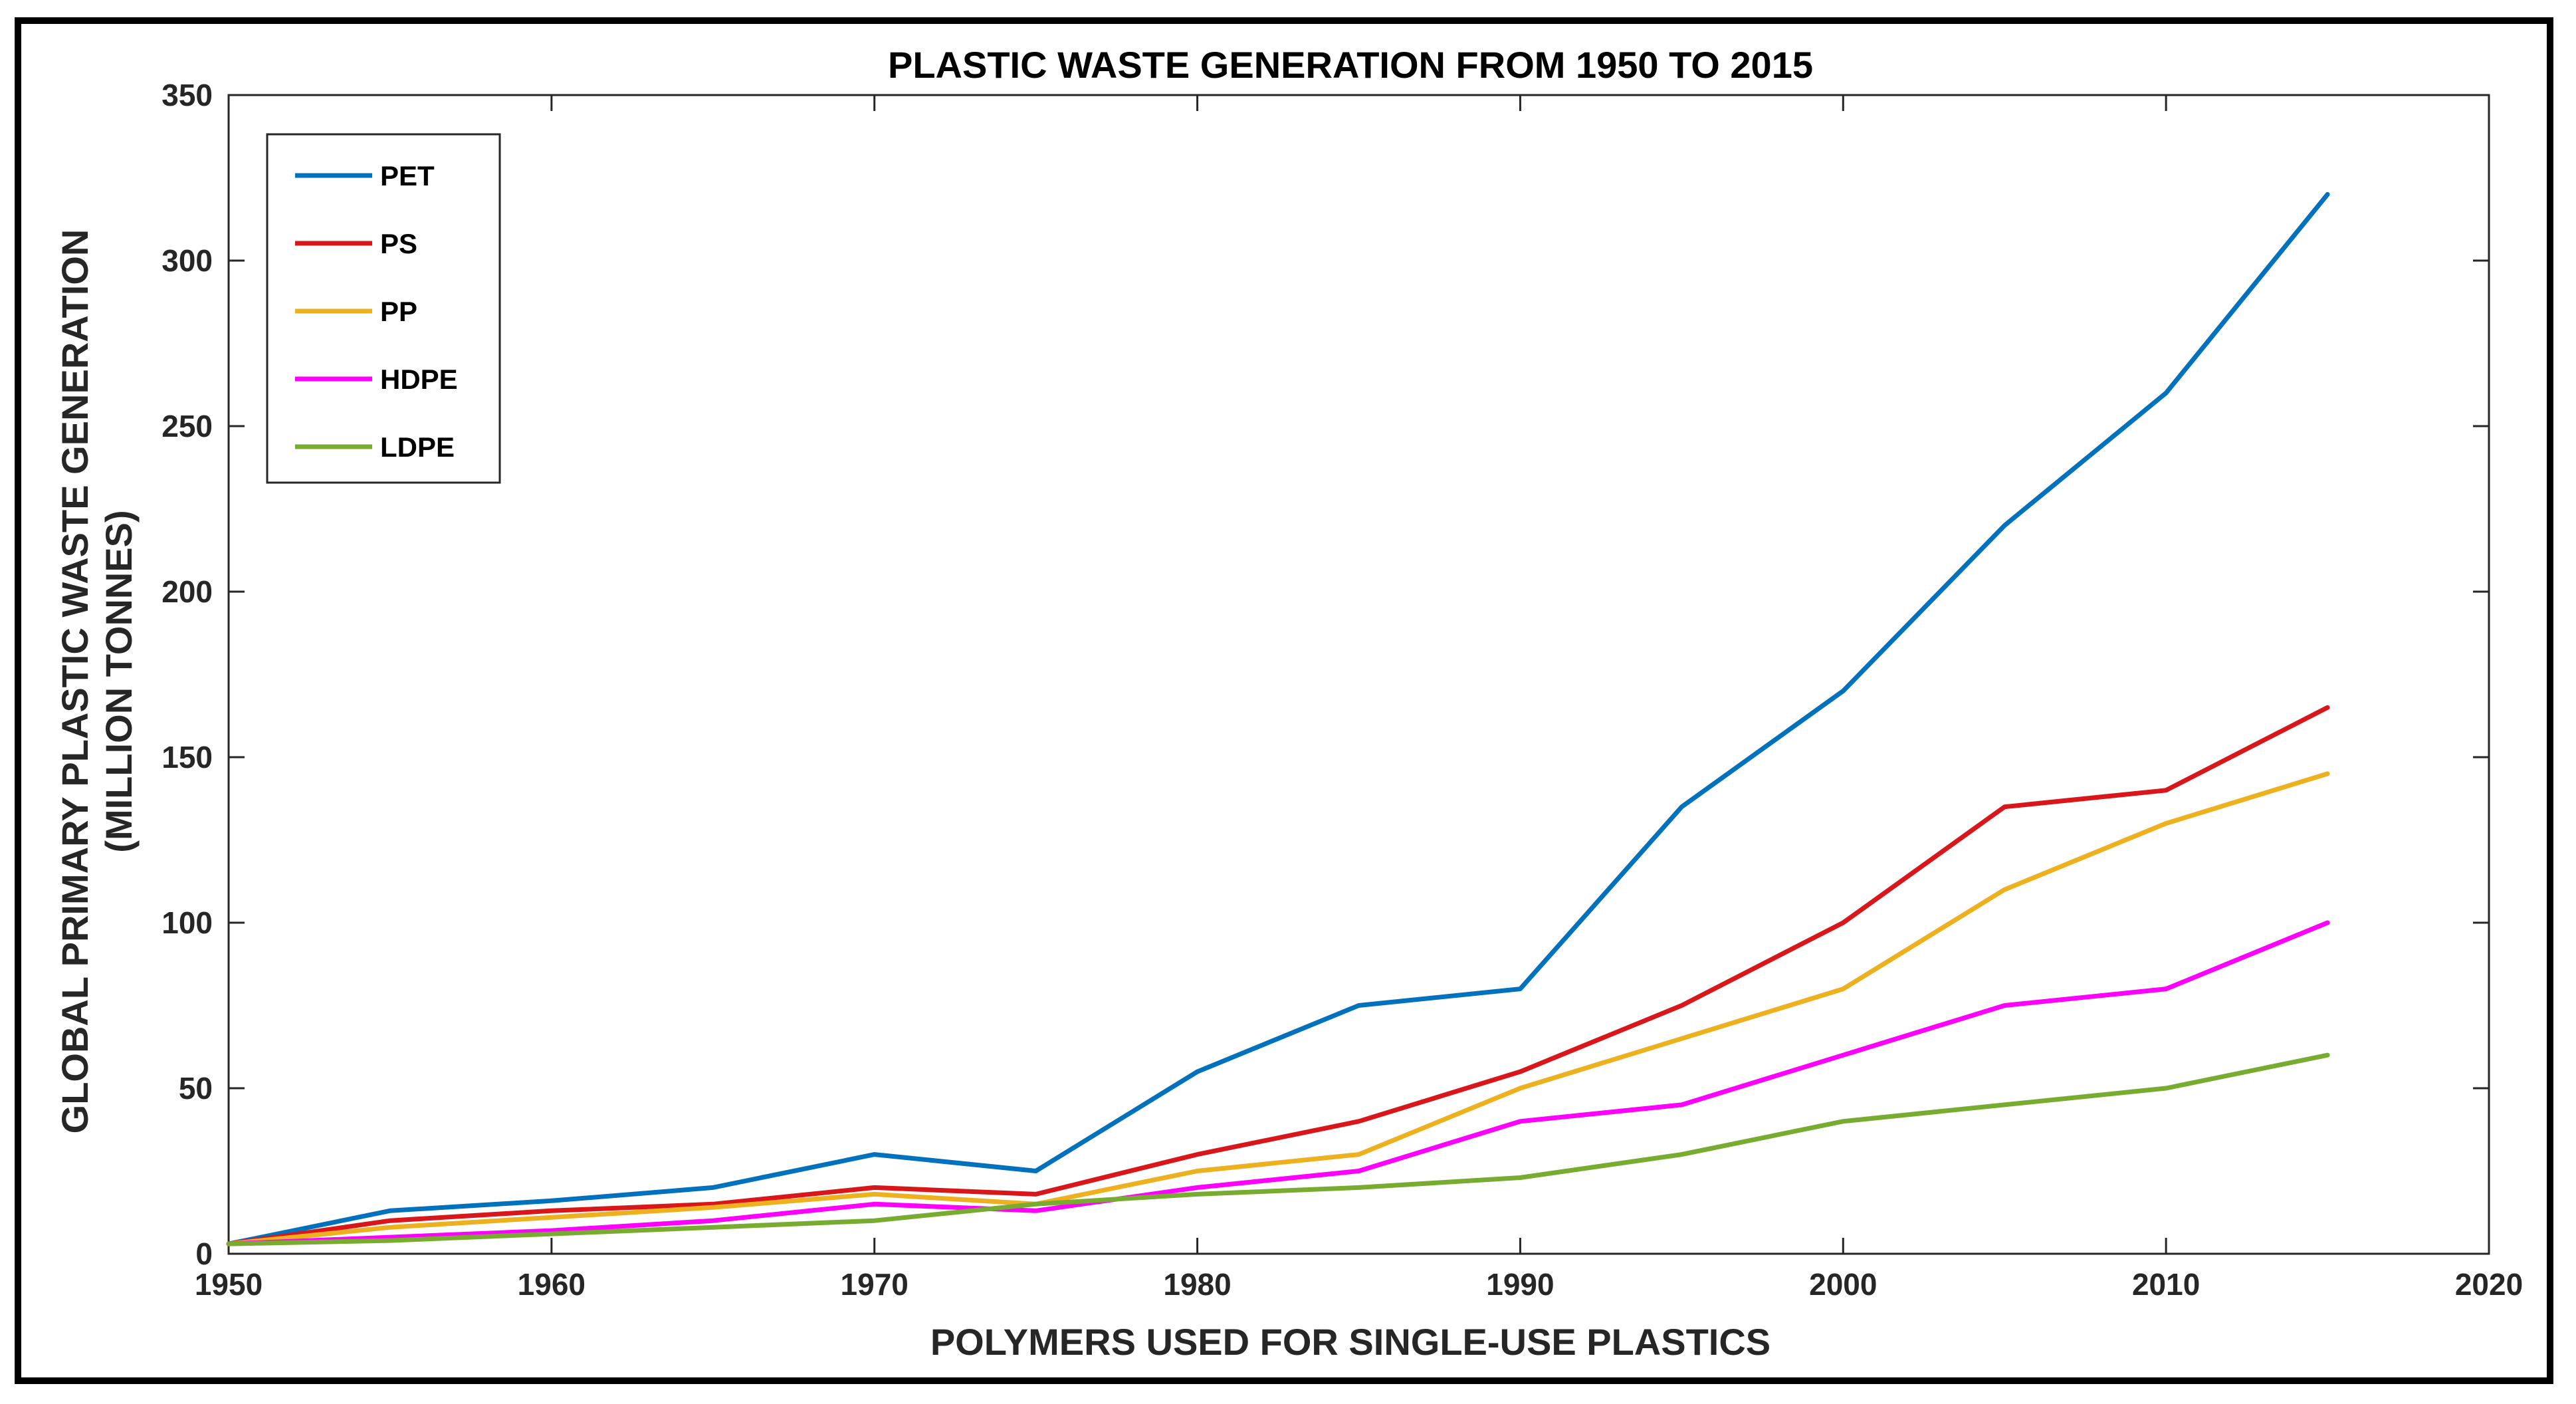 The image size is (2576, 1404). What do you see at coordinates (187, 260) in the screenshot?
I see `y-tick-label: 300` at bounding box center [187, 260].